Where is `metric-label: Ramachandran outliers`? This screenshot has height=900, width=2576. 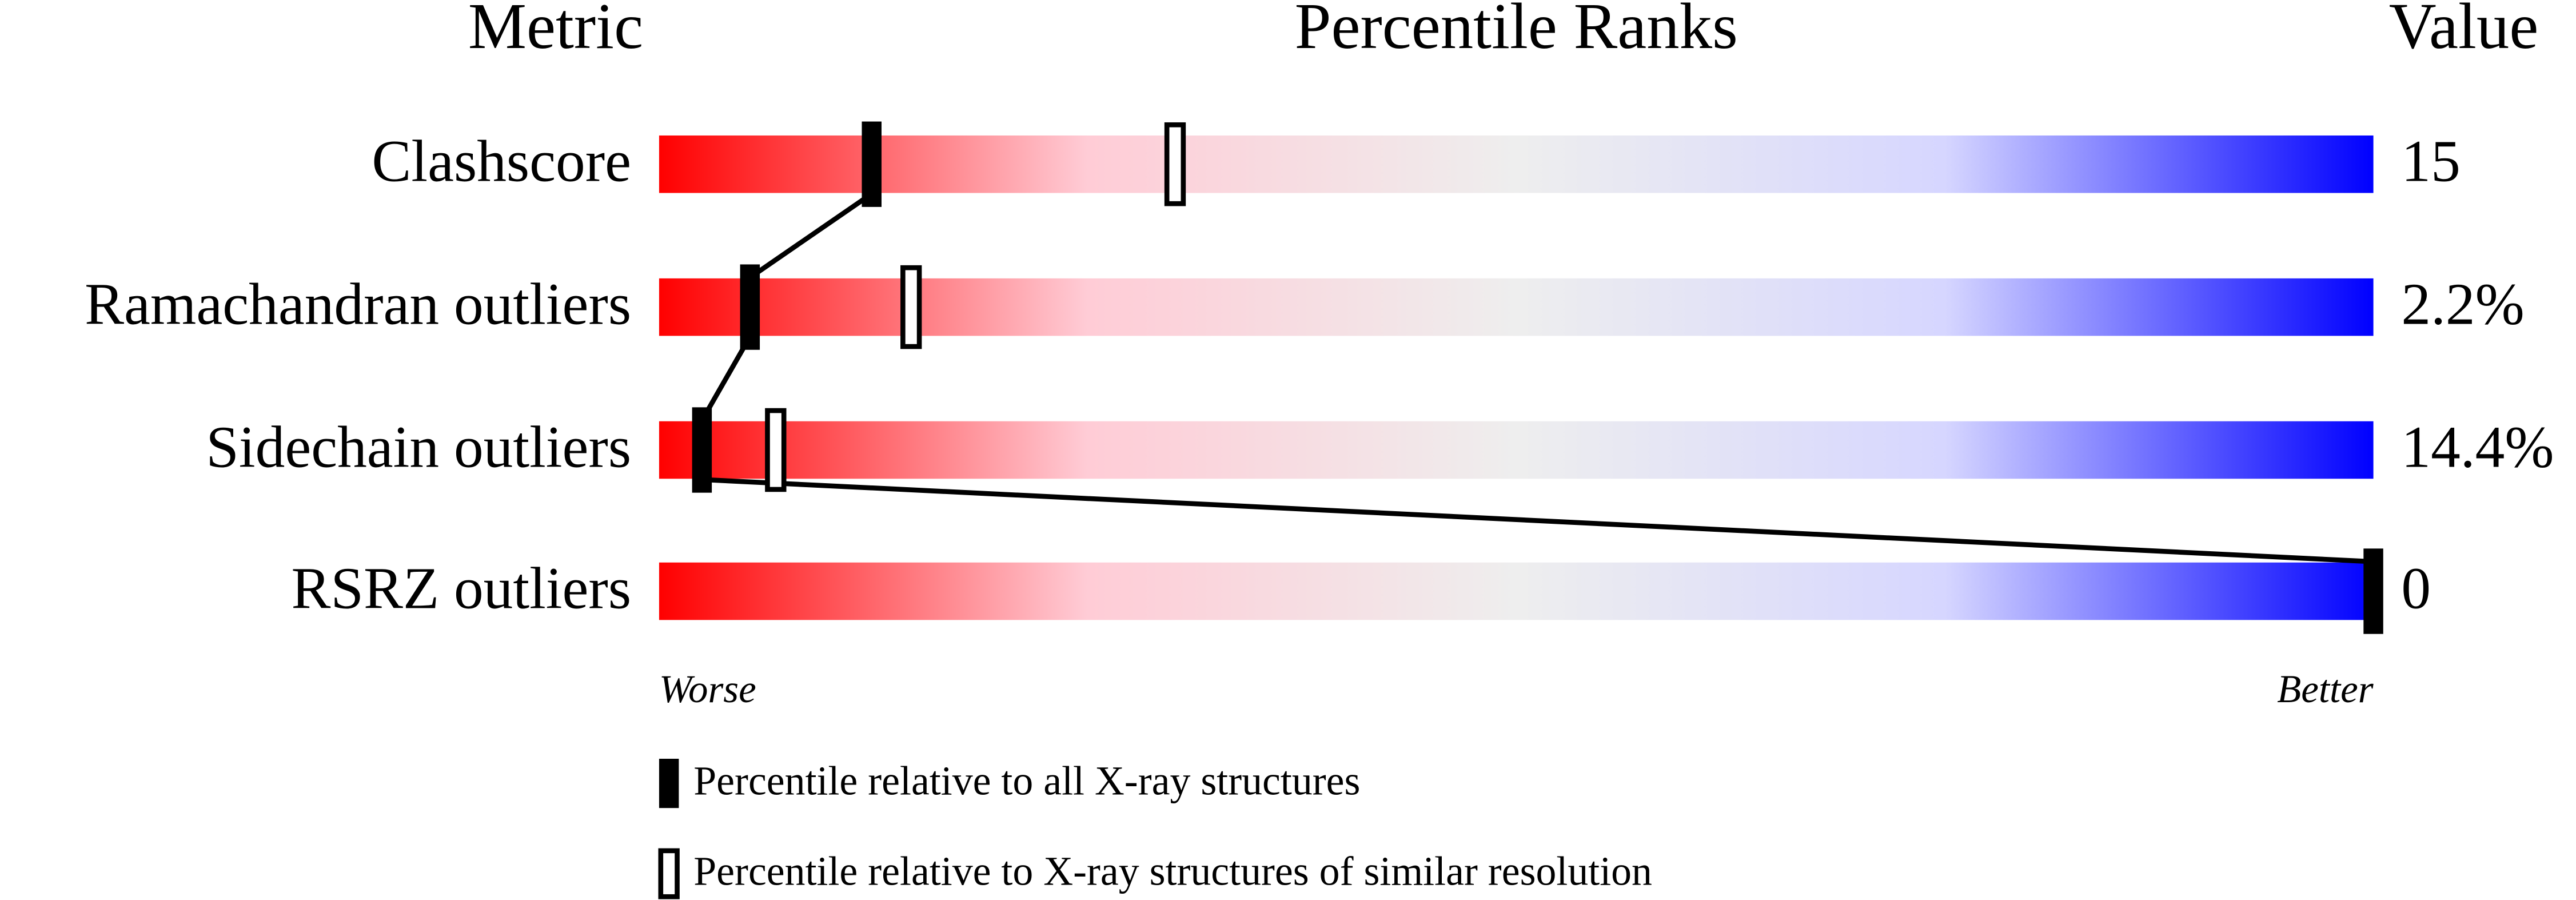 metric-label: Ramachandran outliers is located at coordinates (358, 304).